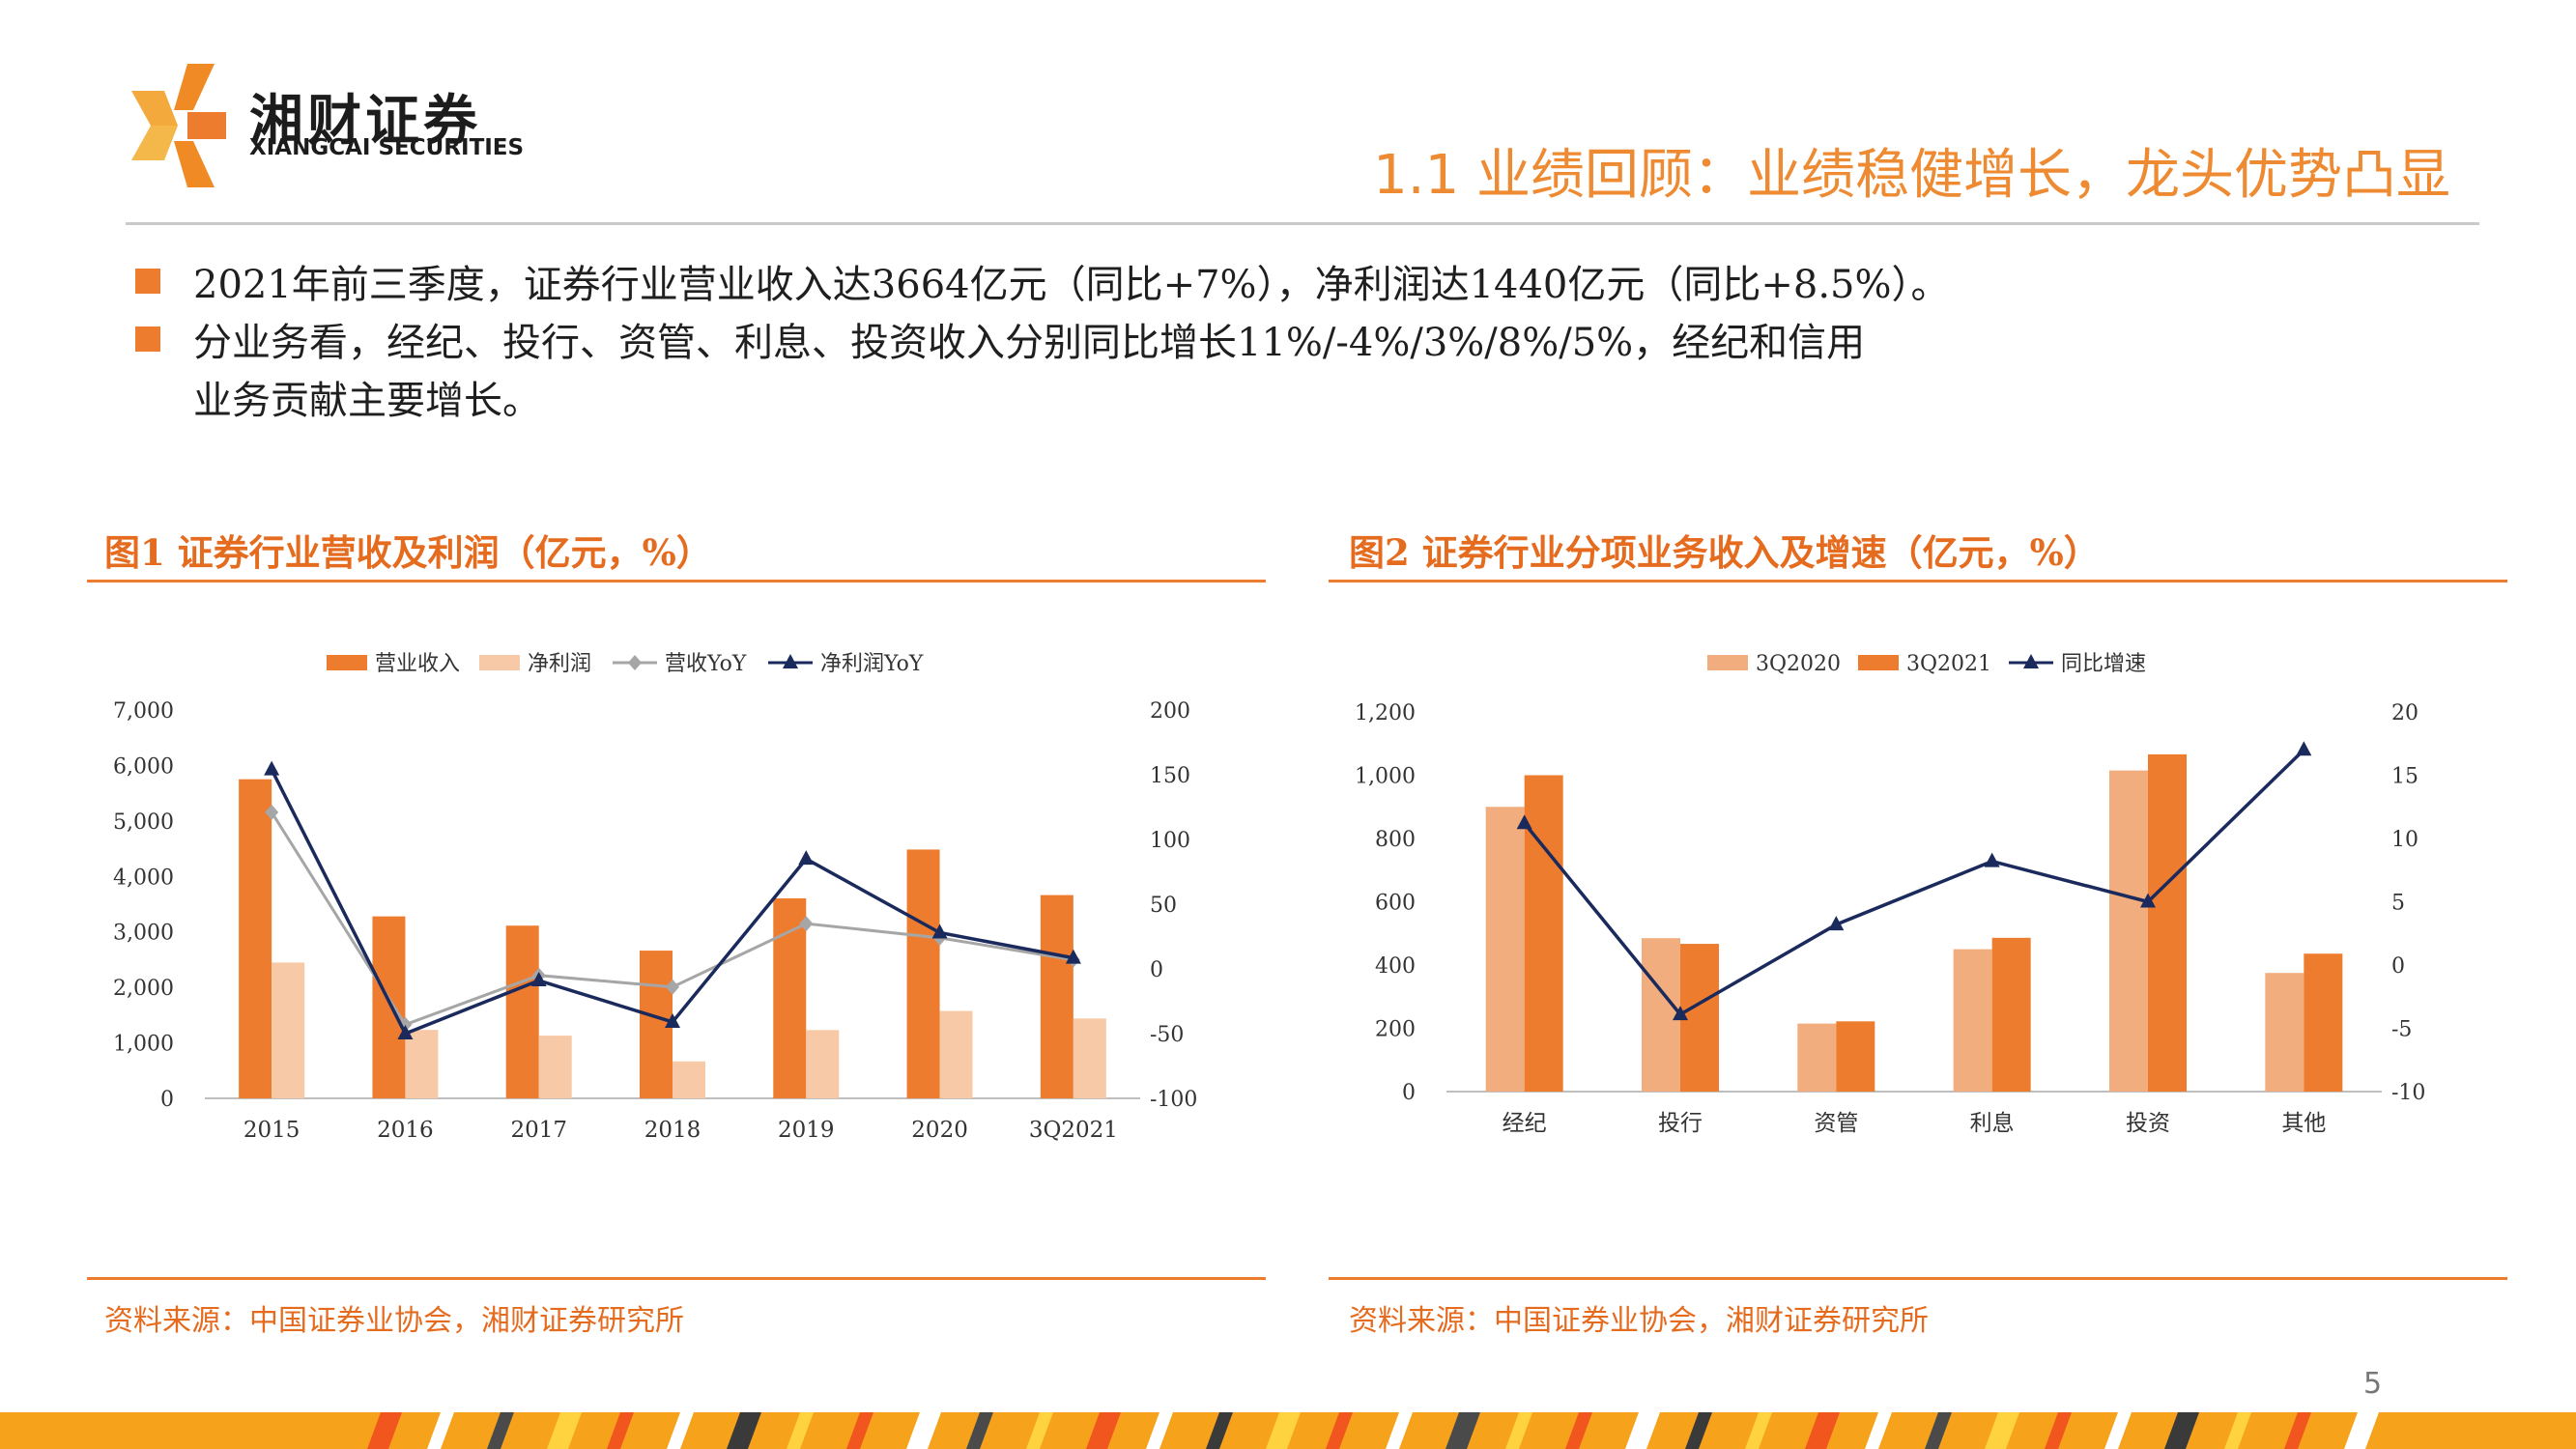 Image resolution: width=2576 pixels, height=1449 pixels. What do you see at coordinates (1386, 713) in the screenshot?
I see `chart2-y-tick-label: 1,200` at bounding box center [1386, 713].